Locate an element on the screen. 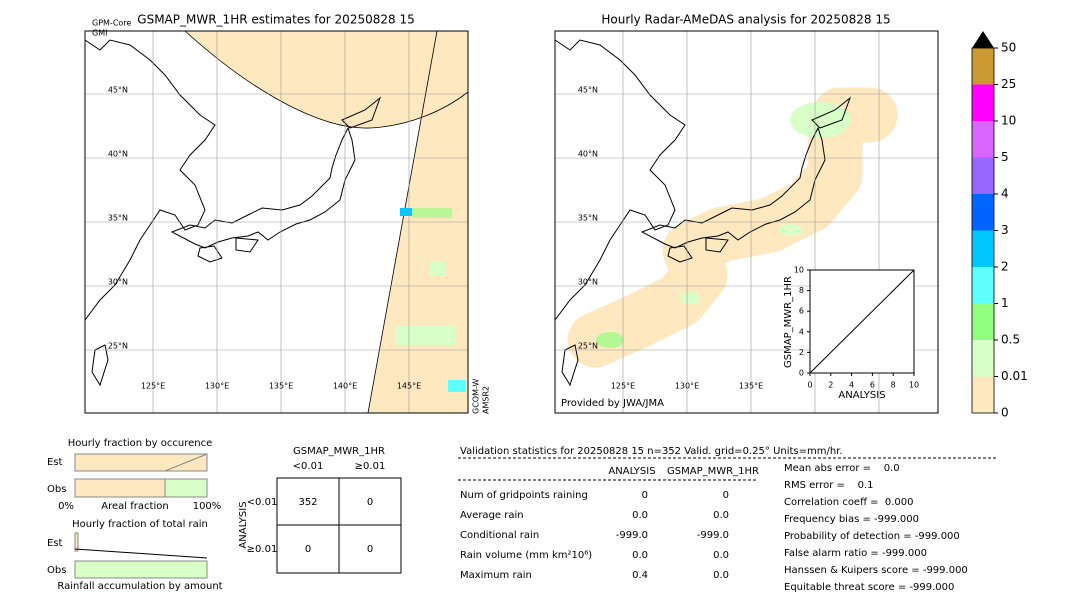 Image resolution: width=1080 pixels, height=612 pixels. label: AMSR2 is located at coordinates (486, 400).